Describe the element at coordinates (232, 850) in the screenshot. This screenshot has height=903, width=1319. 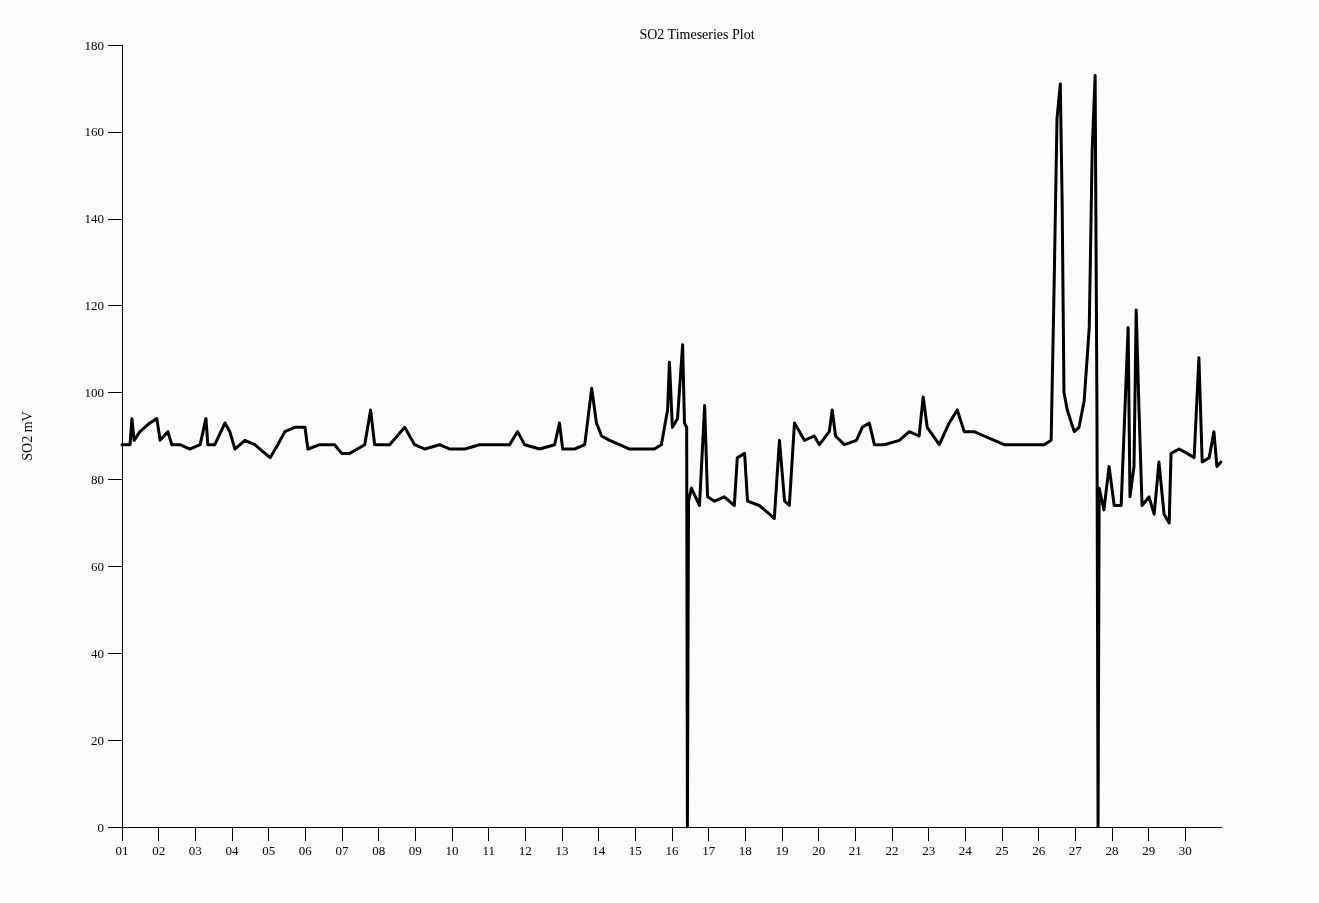
I see `x-tick-label: 04` at that location.